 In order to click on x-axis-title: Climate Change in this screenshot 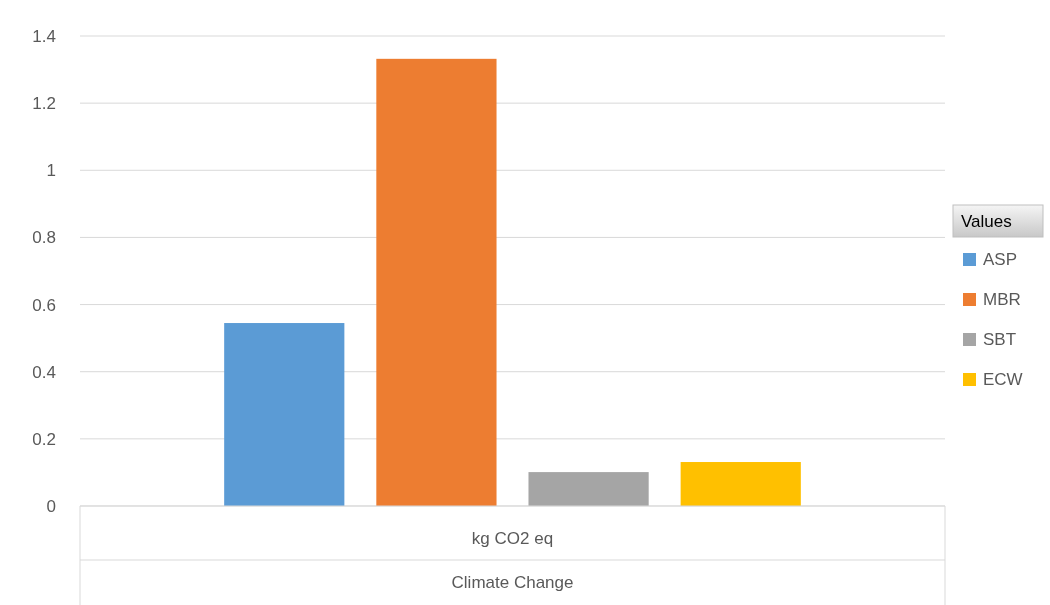, I will do `click(512, 582)`.